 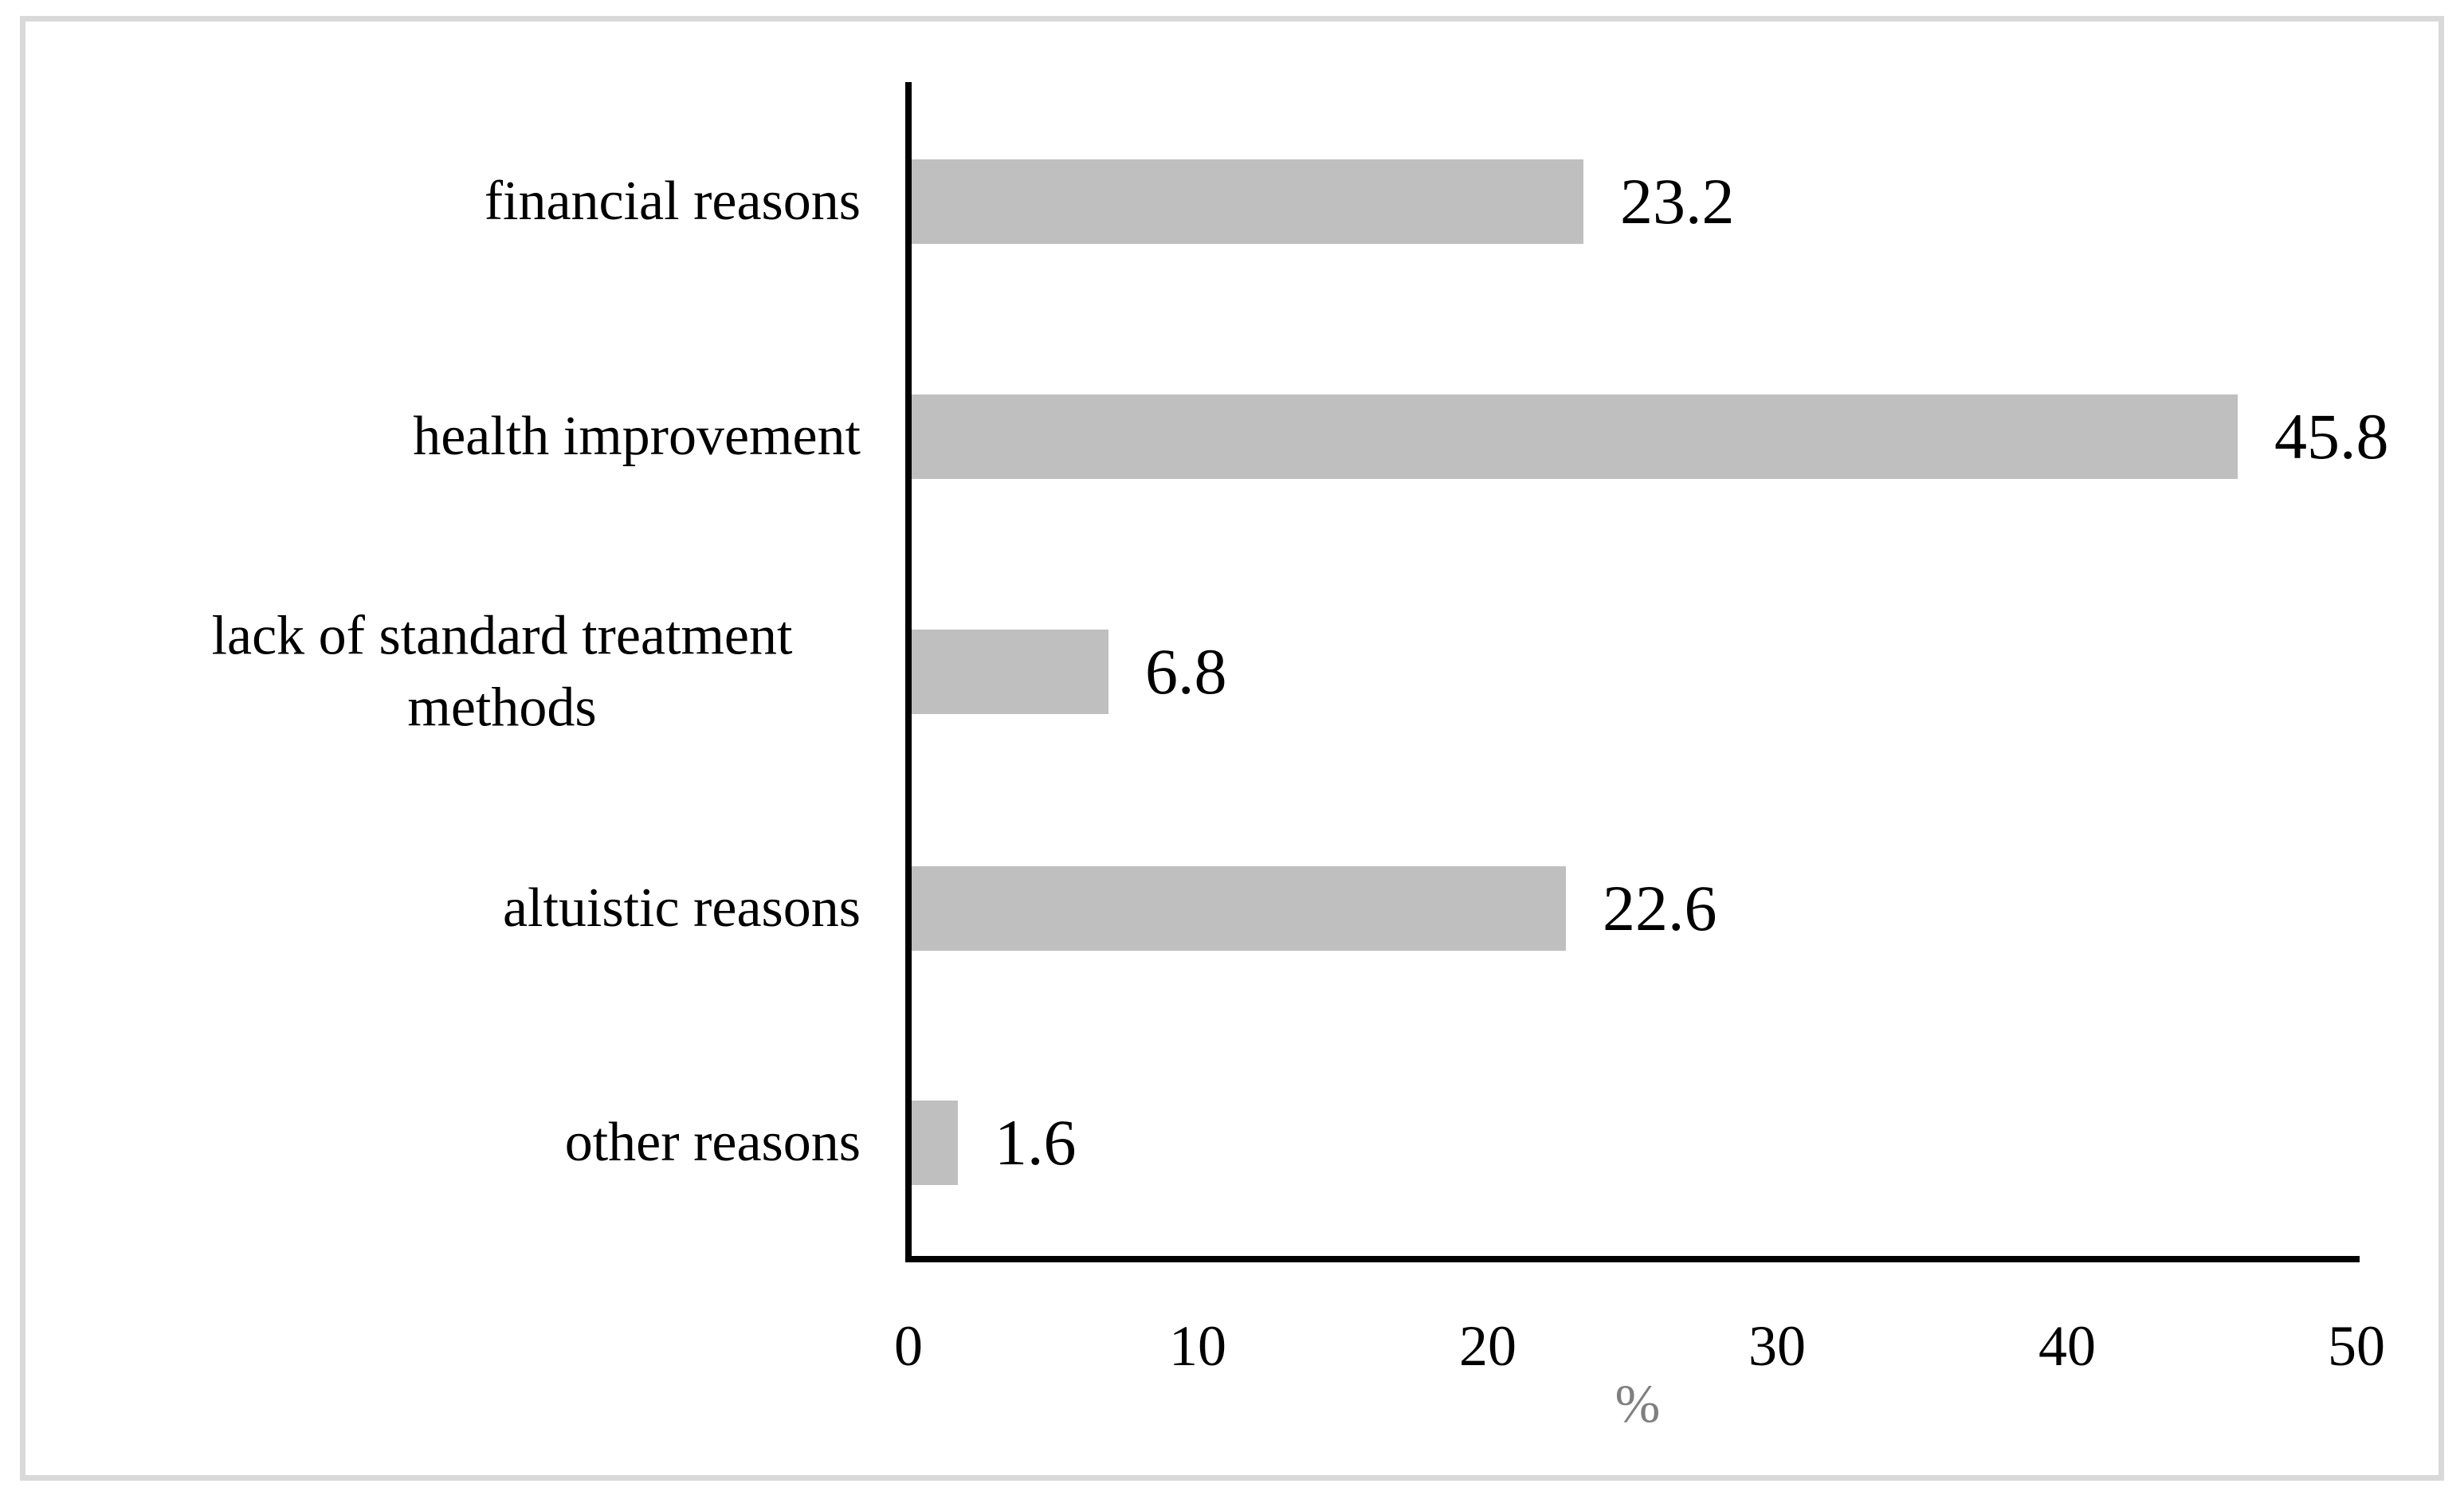 What do you see at coordinates (908, 1346) in the screenshot?
I see `x-tick-label: 0` at bounding box center [908, 1346].